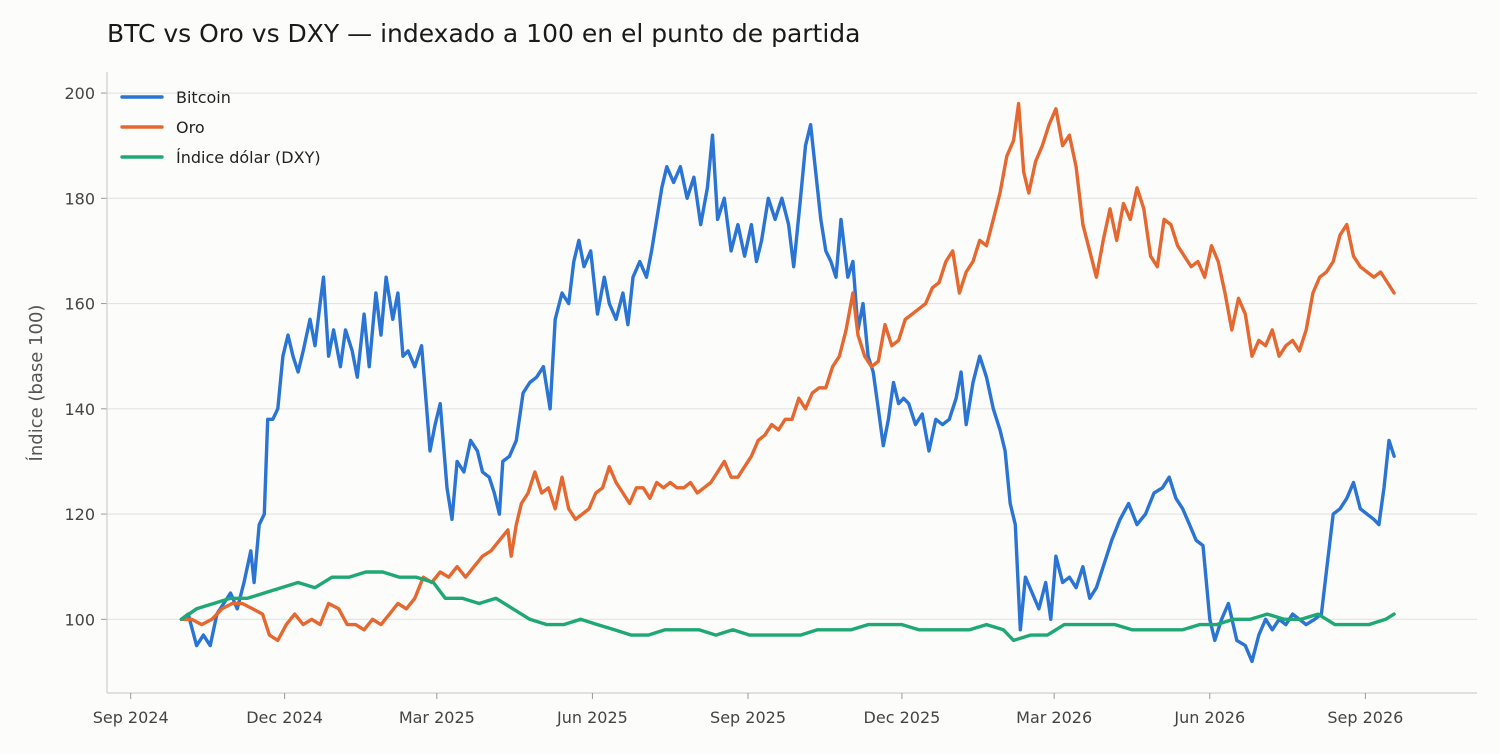 This screenshot has width=1500, height=754. What do you see at coordinates (190, 127) in the screenshot?
I see `legend-label: Oro` at bounding box center [190, 127].